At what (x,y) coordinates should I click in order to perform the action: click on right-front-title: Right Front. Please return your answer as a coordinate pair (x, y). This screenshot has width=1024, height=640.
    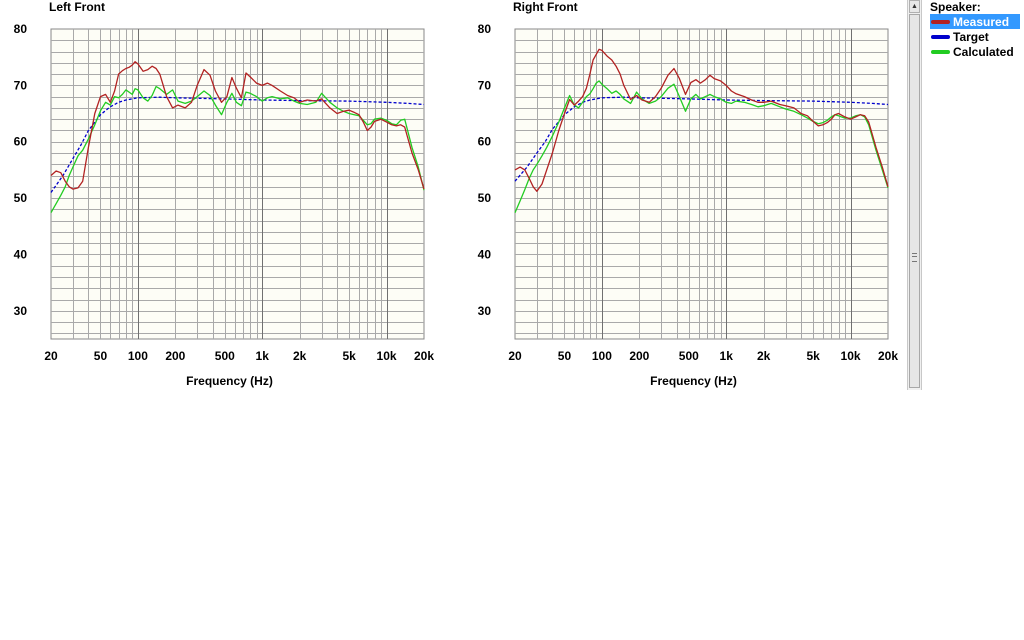
    Looking at the image, I should click on (545, 7).